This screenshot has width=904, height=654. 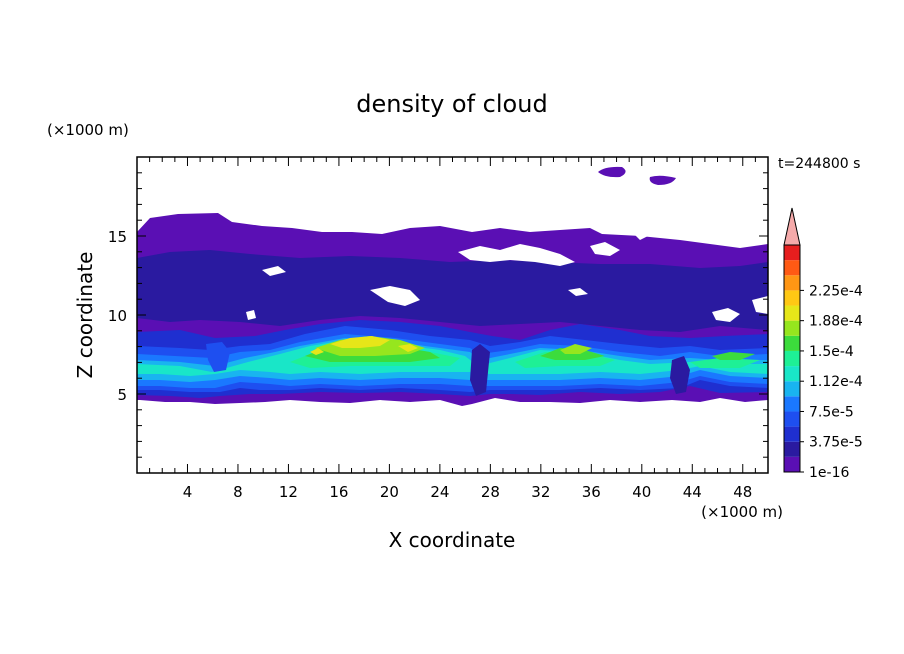 I want to click on colorbar-frame, so click(x=792, y=358).